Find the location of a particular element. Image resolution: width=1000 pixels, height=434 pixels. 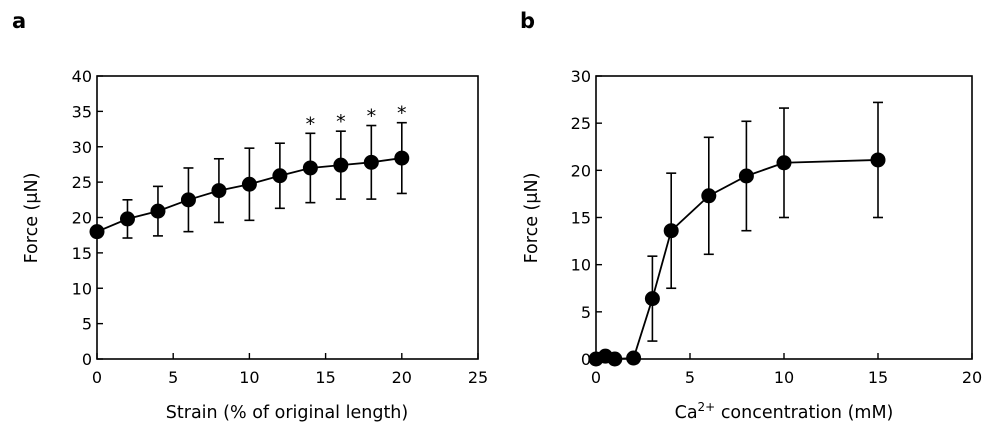

panel-a-x-tick-label: 5 is located at coordinates (173, 377).